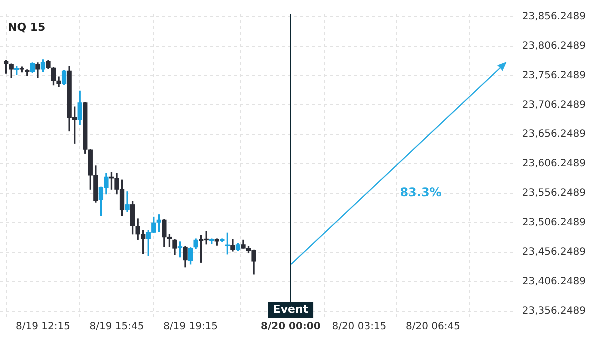 This screenshot has width=600, height=340. What do you see at coordinates (291, 327) in the screenshot?
I see `x-tick-label: 8/20 00:00` at bounding box center [291, 327].